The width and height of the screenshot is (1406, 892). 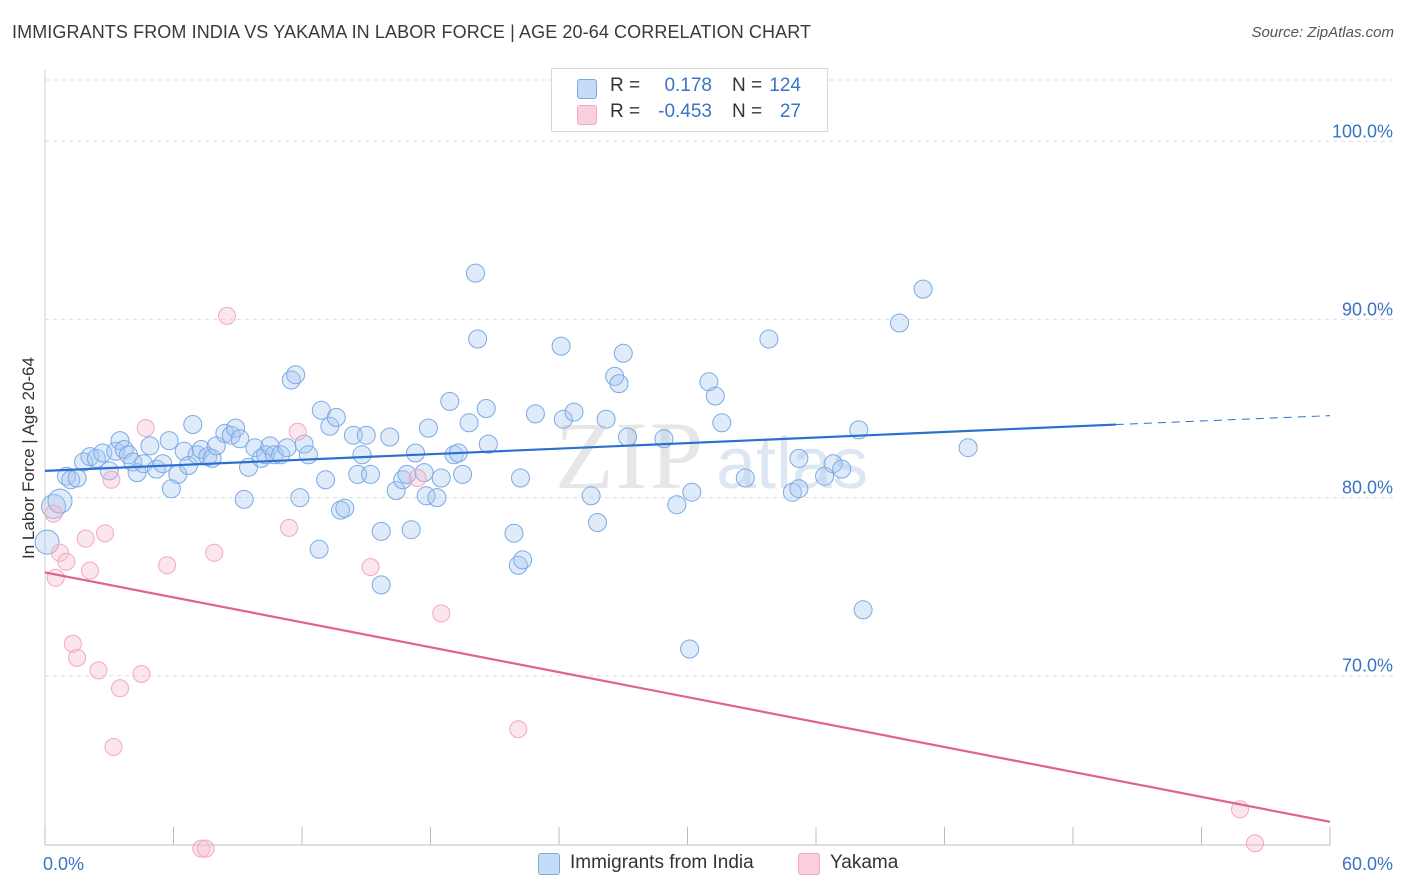 I want to click on legend-swatch-yakama, so click(x=587, y=115).